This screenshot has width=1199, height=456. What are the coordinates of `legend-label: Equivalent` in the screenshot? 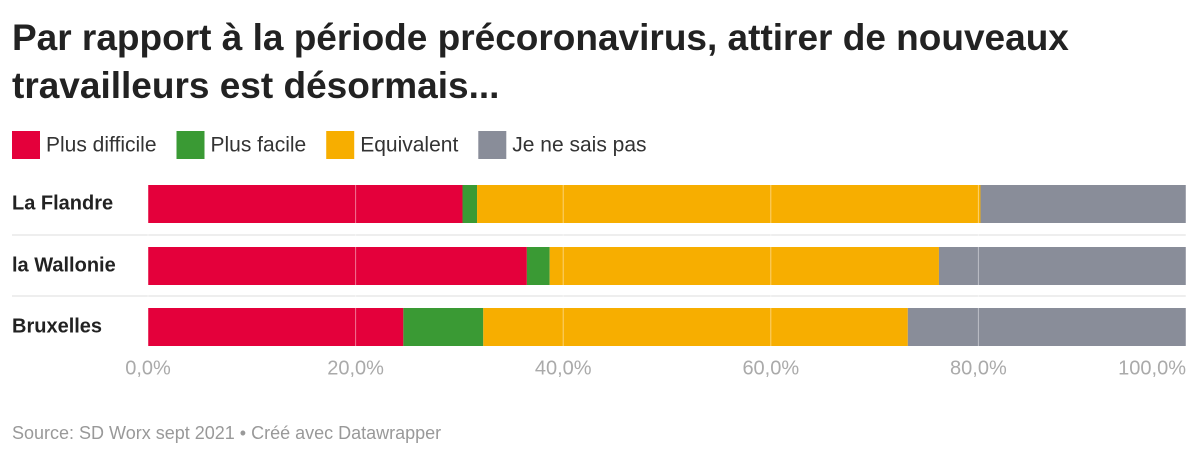 It's located at (409, 145).